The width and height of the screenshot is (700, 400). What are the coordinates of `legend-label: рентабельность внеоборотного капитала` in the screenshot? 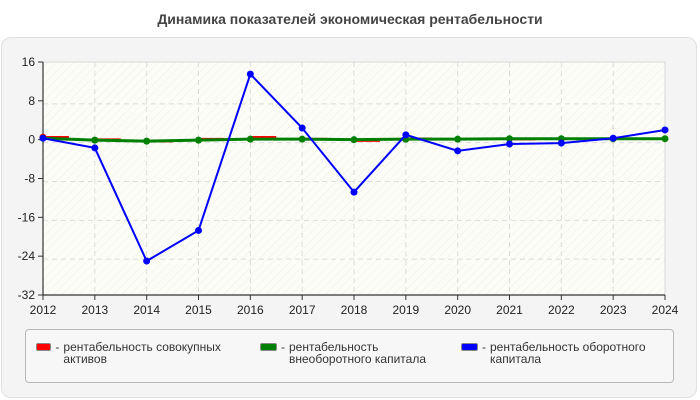 It's located at (357, 353).